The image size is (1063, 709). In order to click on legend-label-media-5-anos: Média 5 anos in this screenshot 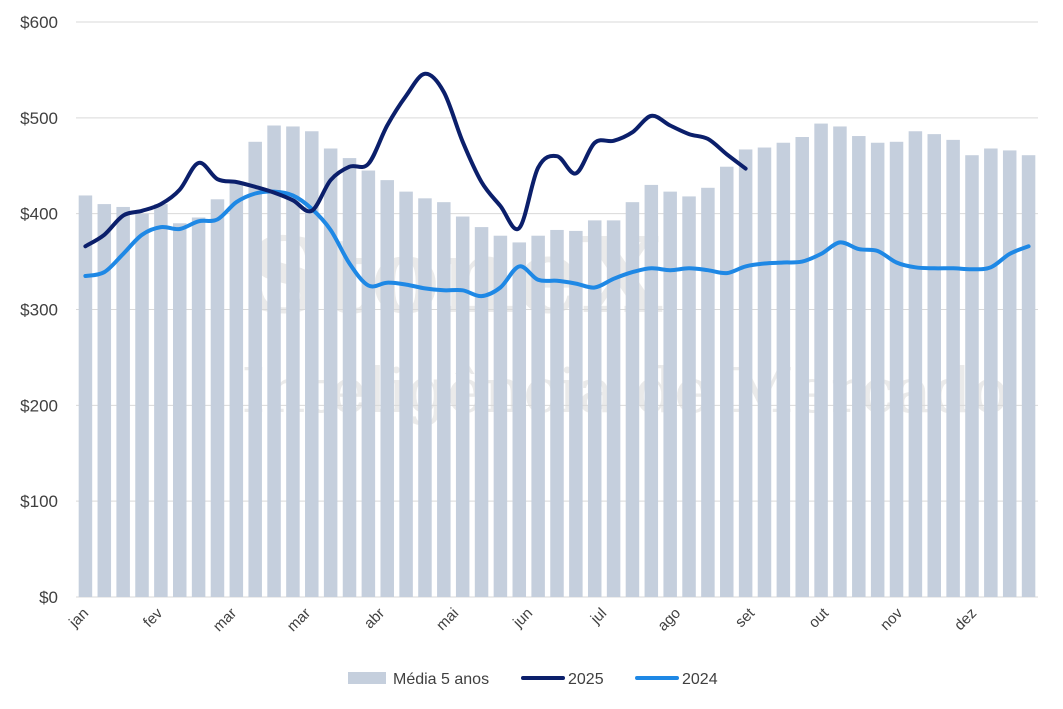, I will do `click(441, 679)`.